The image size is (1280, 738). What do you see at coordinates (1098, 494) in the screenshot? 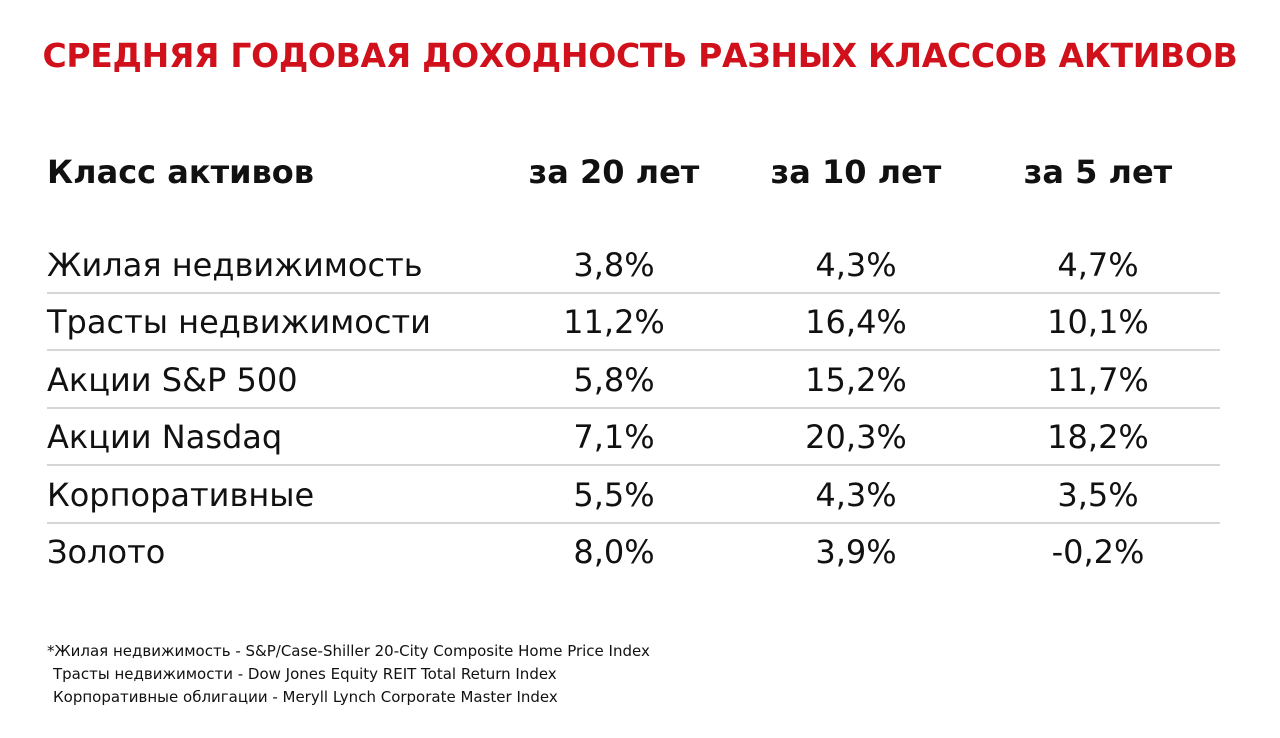
I see `table-value: 3,5%` at bounding box center [1098, 494].